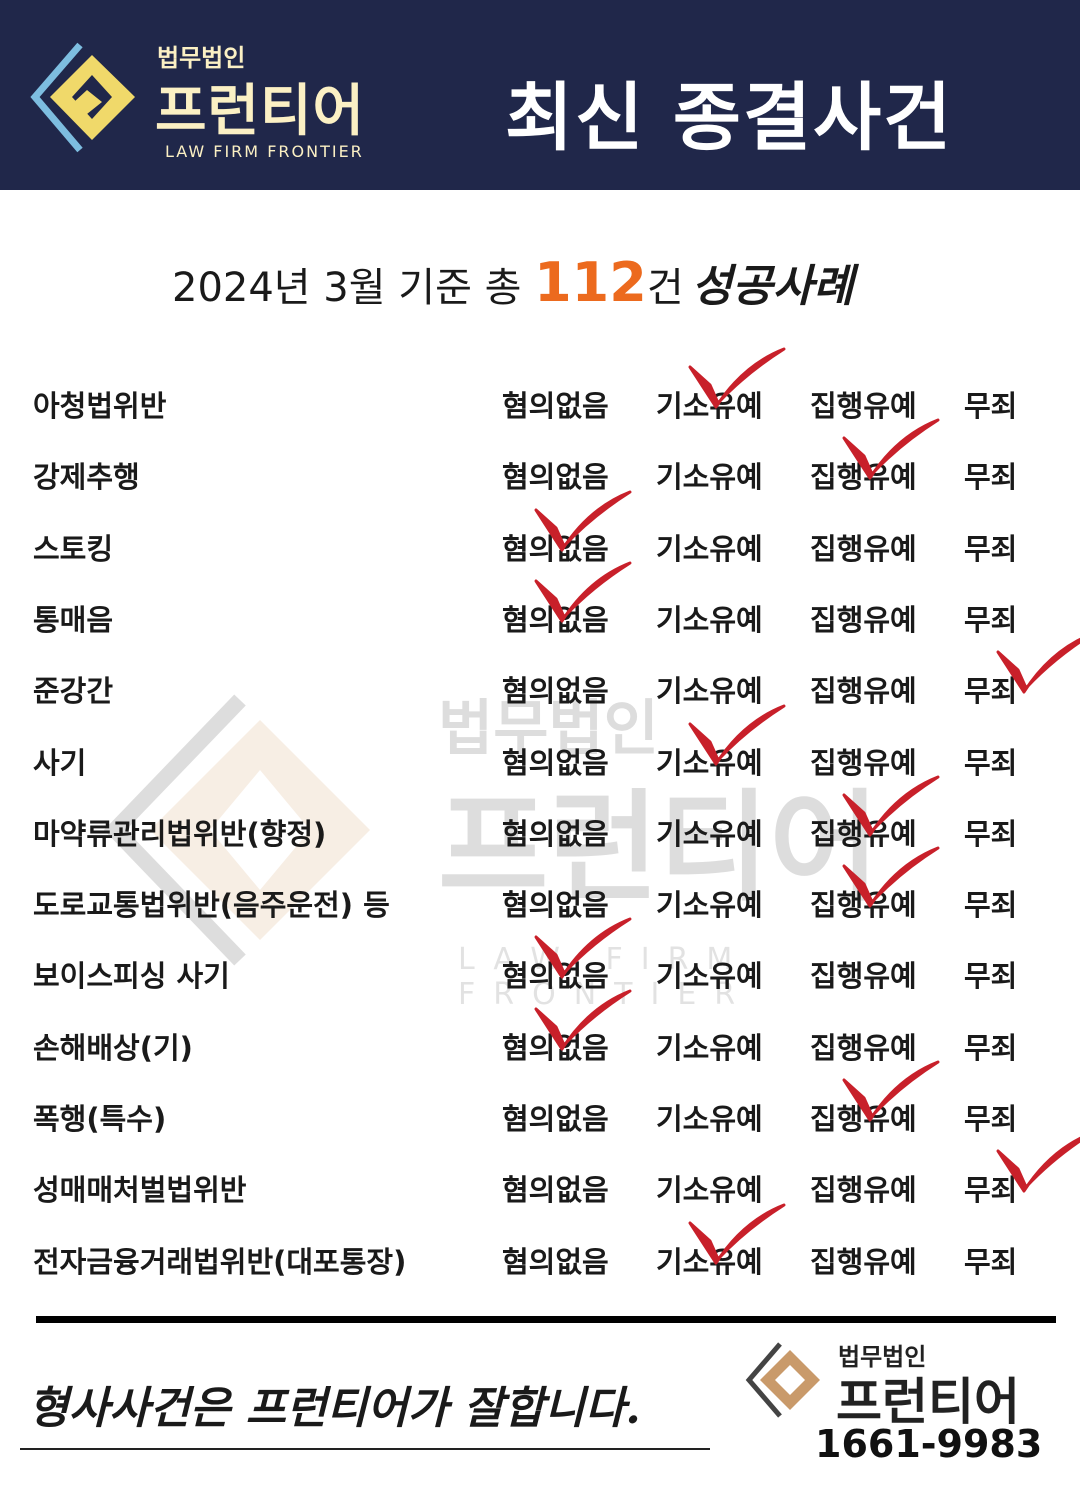 The width and height of the screenshot is (1080, 1500). Describe the element at coordinates (590, 282) in the screenshot. I see `case-count: 112` at that location.